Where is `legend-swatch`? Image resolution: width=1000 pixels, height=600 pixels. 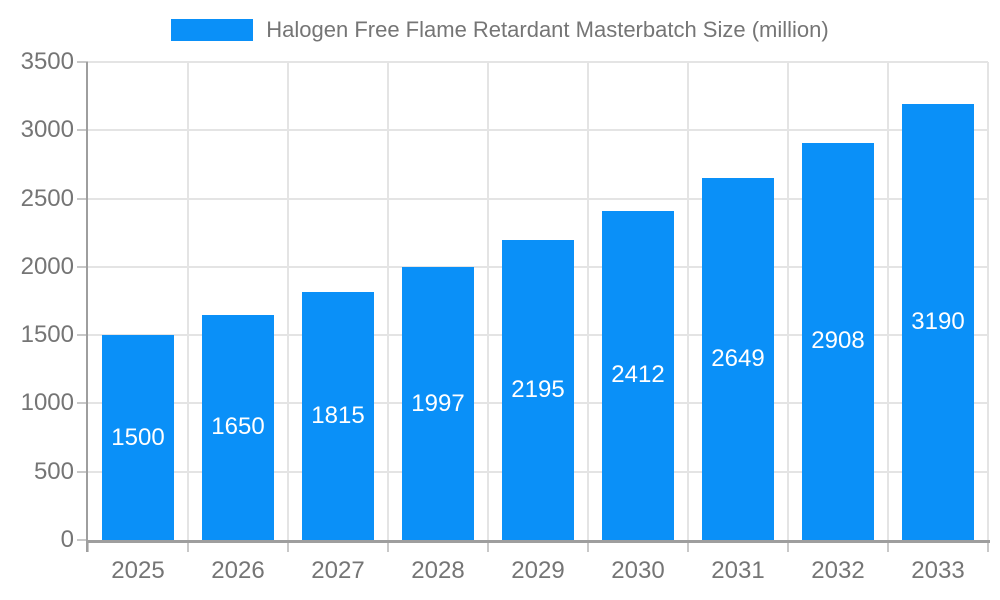 legend-swatch is located at coordinates (212, 30).